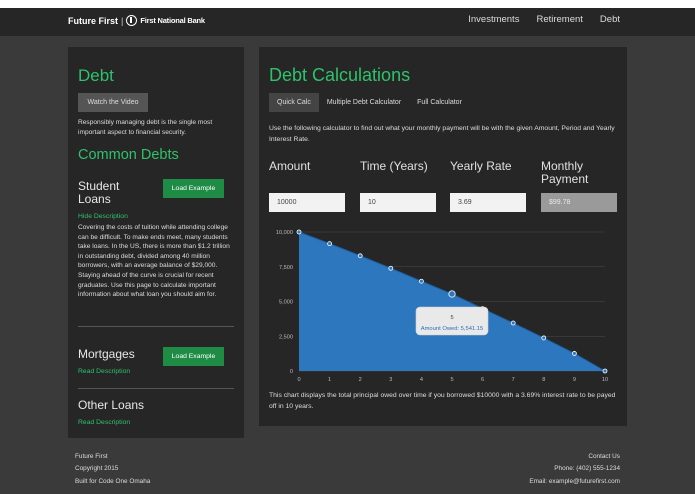 The width and height of the screenshot is (695, 494). I want to click on tooltip-x-label: 5, so click(451, 318).